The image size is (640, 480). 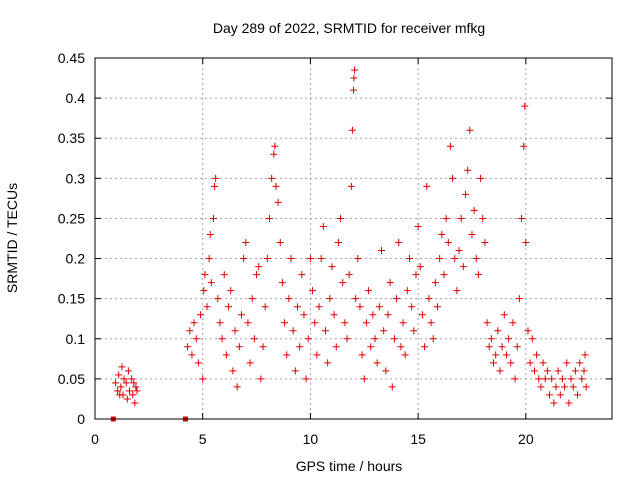 I want to click on y-tick-label: 0.1, so click(x=76, y=339).